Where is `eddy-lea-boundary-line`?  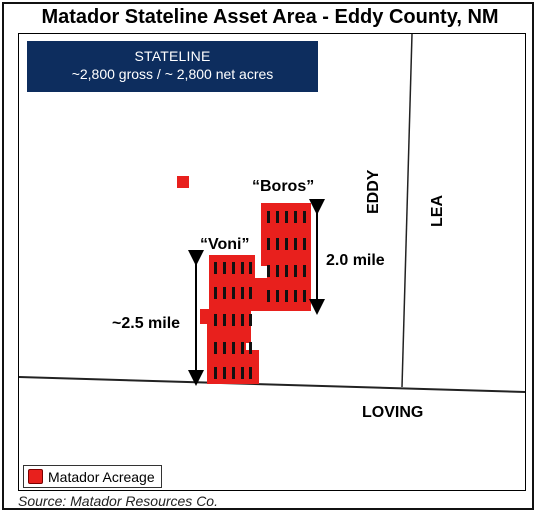 eddy-lea-boundary-line is located at coordinates (407, 211).